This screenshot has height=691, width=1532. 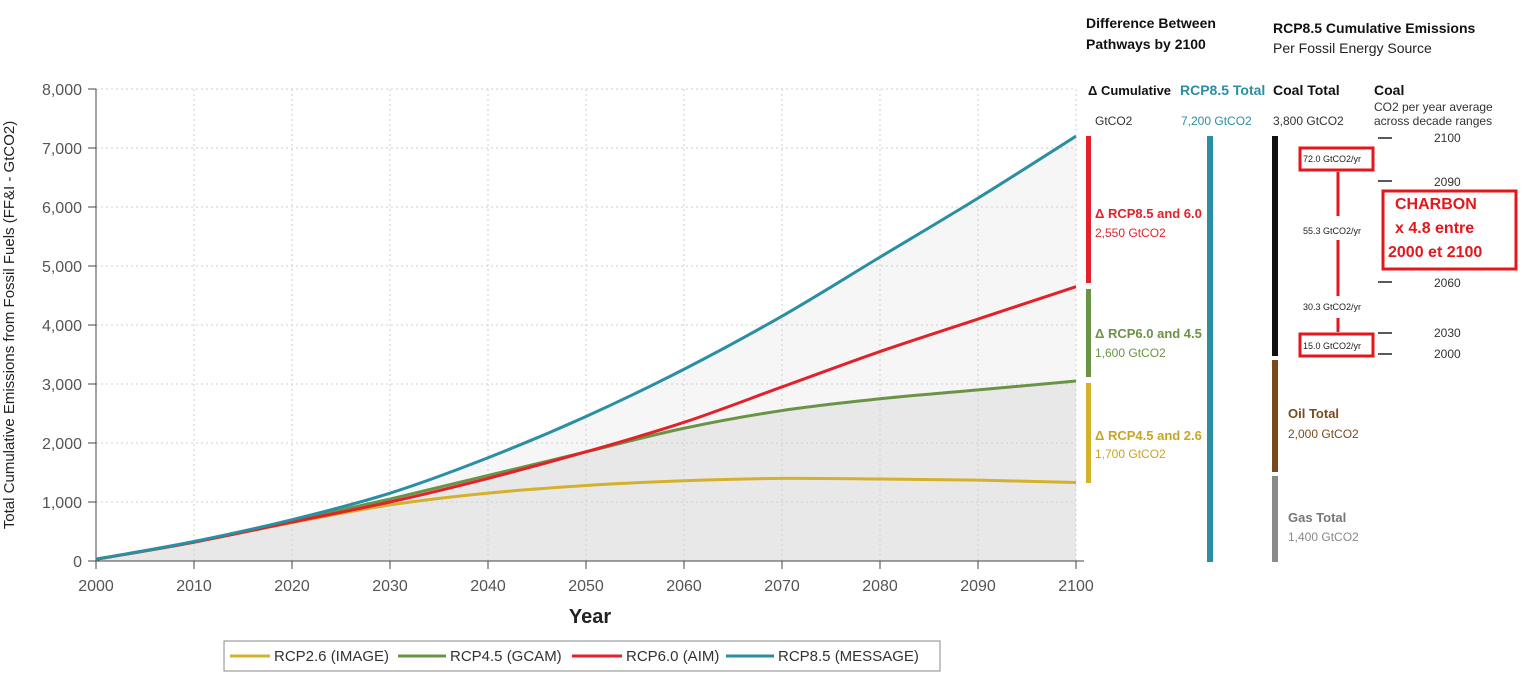 I want to click on y-tick-label: 1,000, so click(x=62, y=503).